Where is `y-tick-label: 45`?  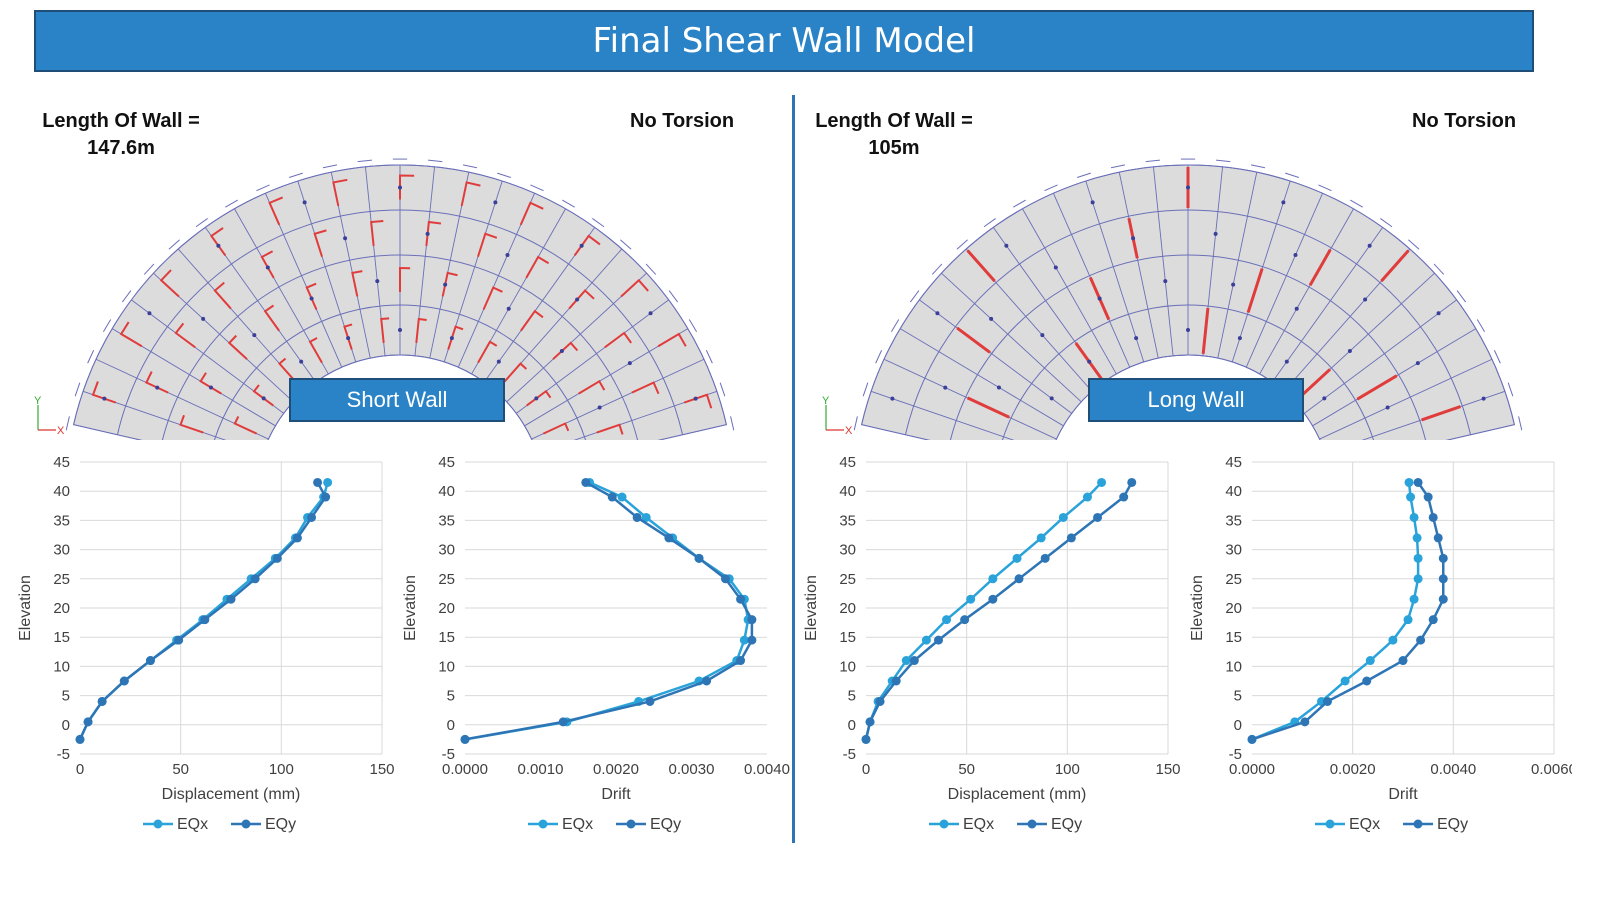 y-tick-label: 45 is located at coordinates (61, 462).